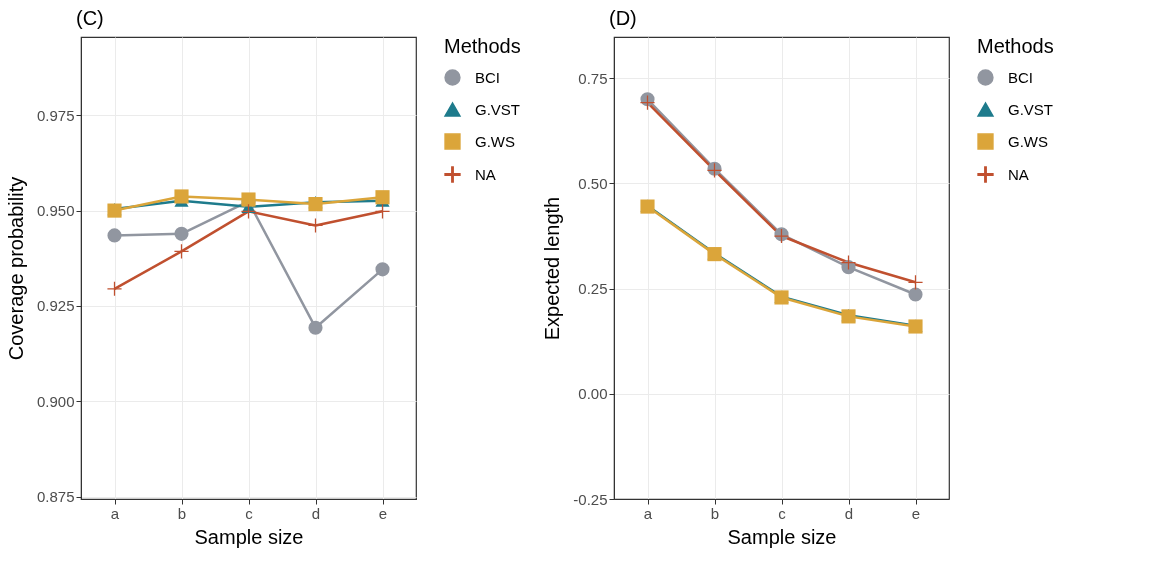 The image size is (1164, 574). What do you see at coordinates (90, 18) in the screenshot?
I see `chart-title: (C)` at bounding box center [90, 18].